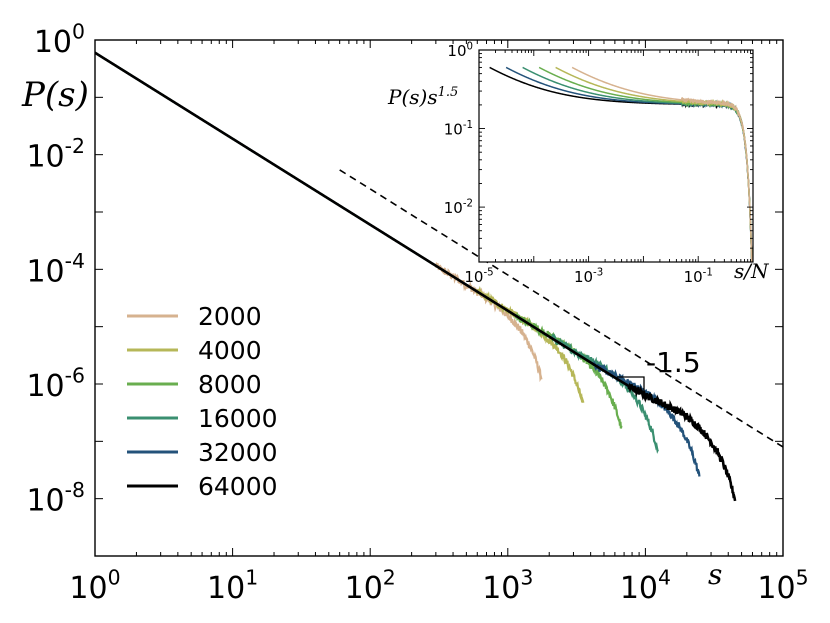  What do you see at coordinates (715, 574) in the screenshot?
I see `main-x-axis-label: s` at bounding box center [715, 574].